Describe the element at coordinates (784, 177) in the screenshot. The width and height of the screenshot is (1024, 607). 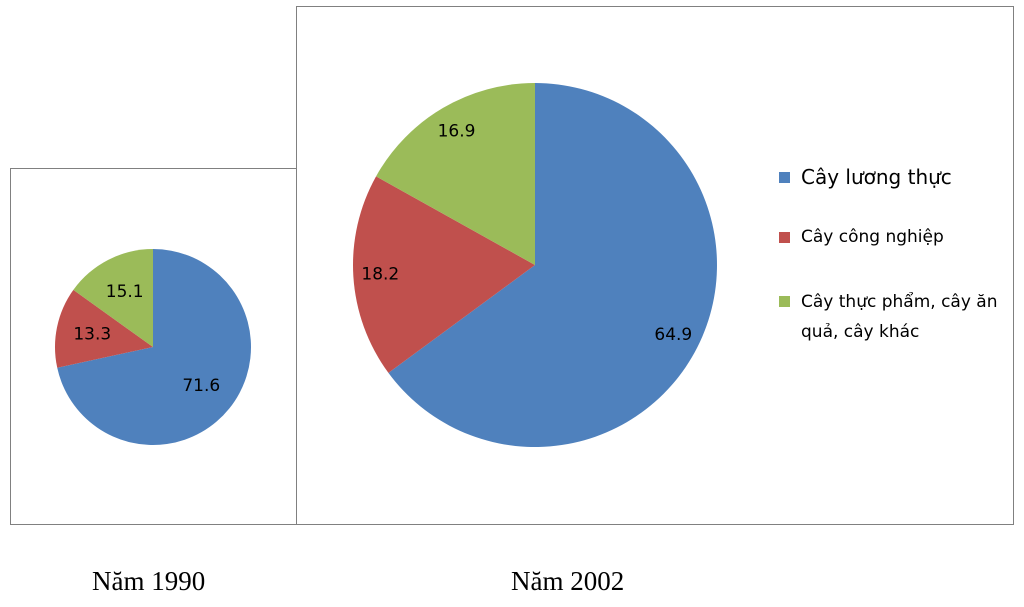
I see `legend-swatch-blue` at that location.